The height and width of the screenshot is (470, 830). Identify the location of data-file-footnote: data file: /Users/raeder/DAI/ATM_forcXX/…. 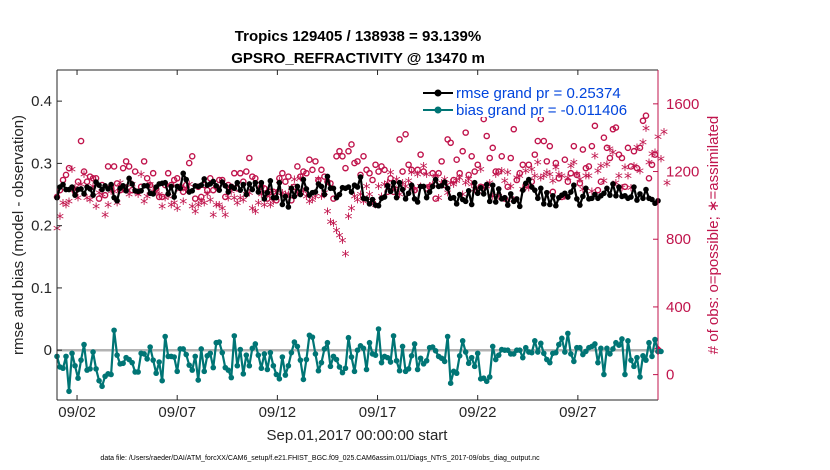
(320, 458).